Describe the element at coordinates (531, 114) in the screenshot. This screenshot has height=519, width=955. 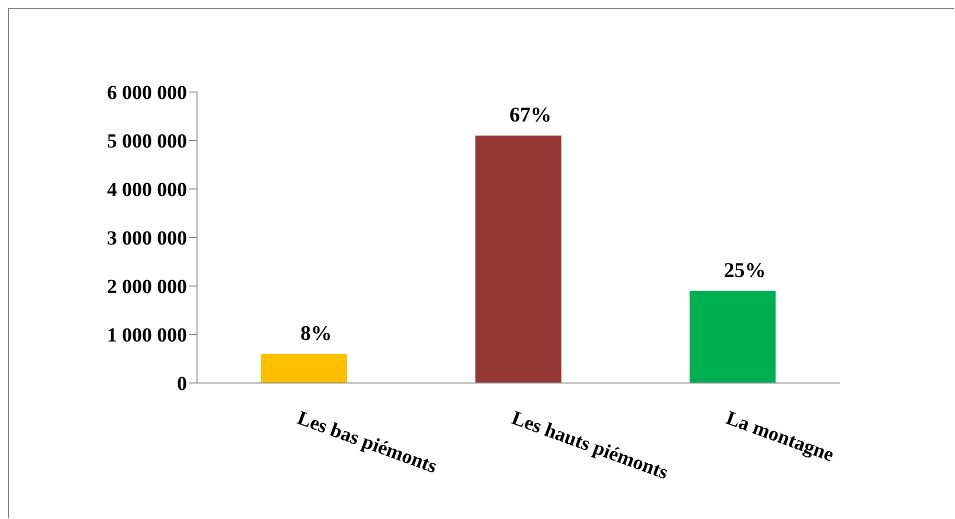
I see `annotation: 67%` at that location.